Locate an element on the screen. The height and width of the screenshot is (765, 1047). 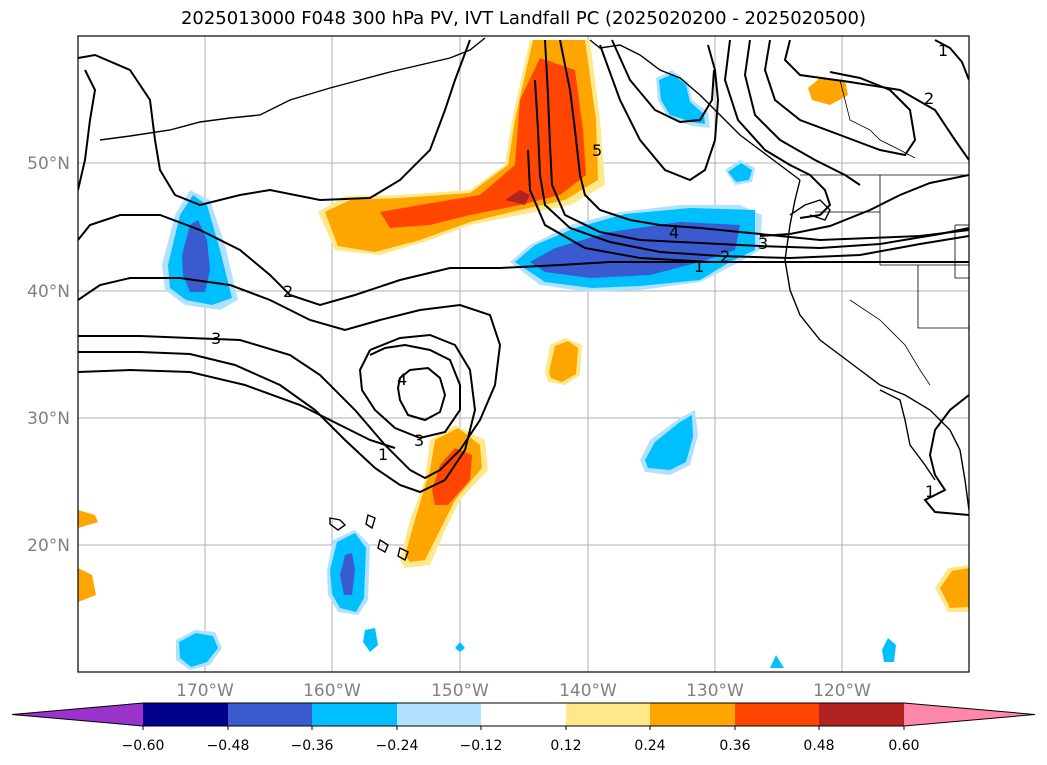
colorbar-tick: −0.24 is located at coordinates (397, 746).